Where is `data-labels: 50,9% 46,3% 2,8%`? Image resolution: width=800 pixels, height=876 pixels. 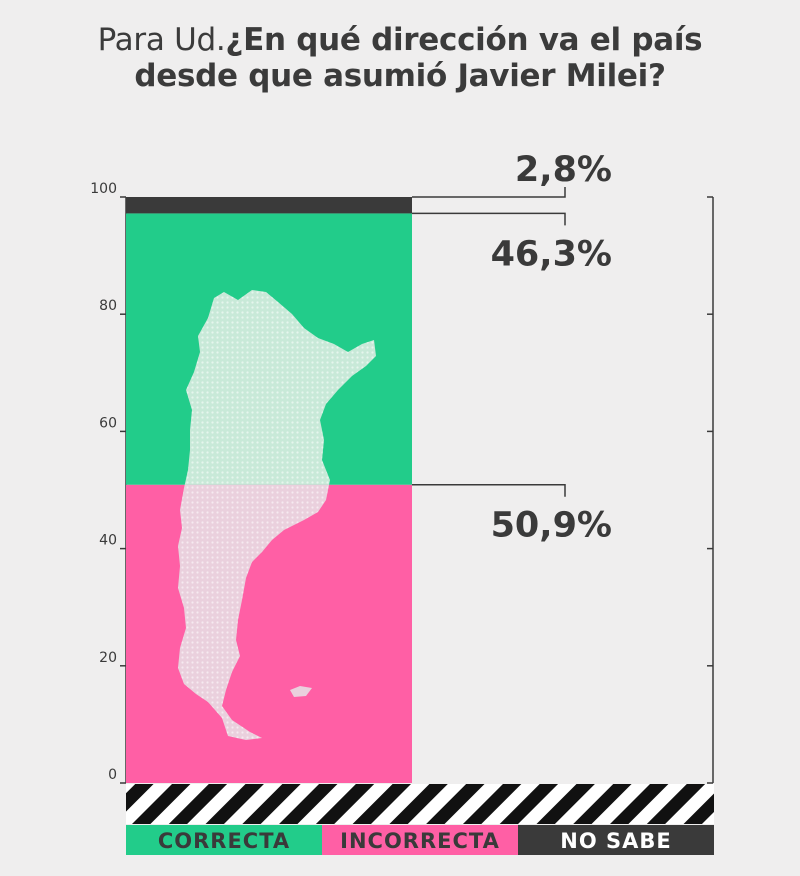 data-labels: 50,9% 46,3% 2,8% is located at coordinates (551, 348).